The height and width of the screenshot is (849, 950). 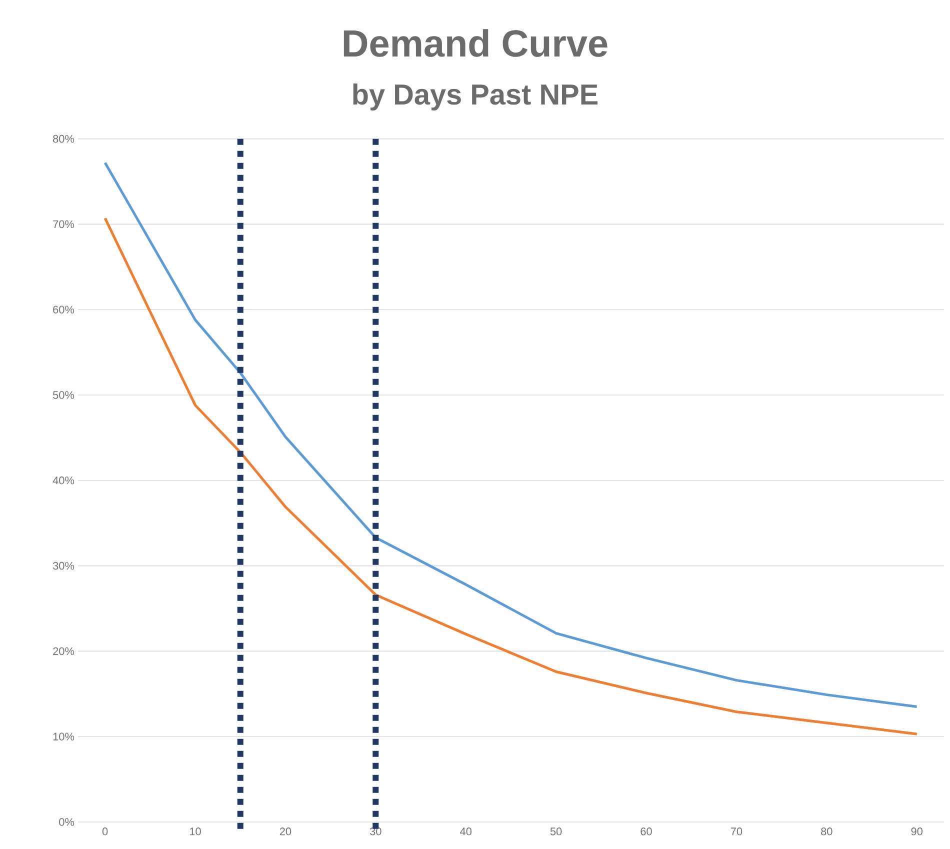 I want to click on y-tick-label: 20%, so click(x=63, y=651).